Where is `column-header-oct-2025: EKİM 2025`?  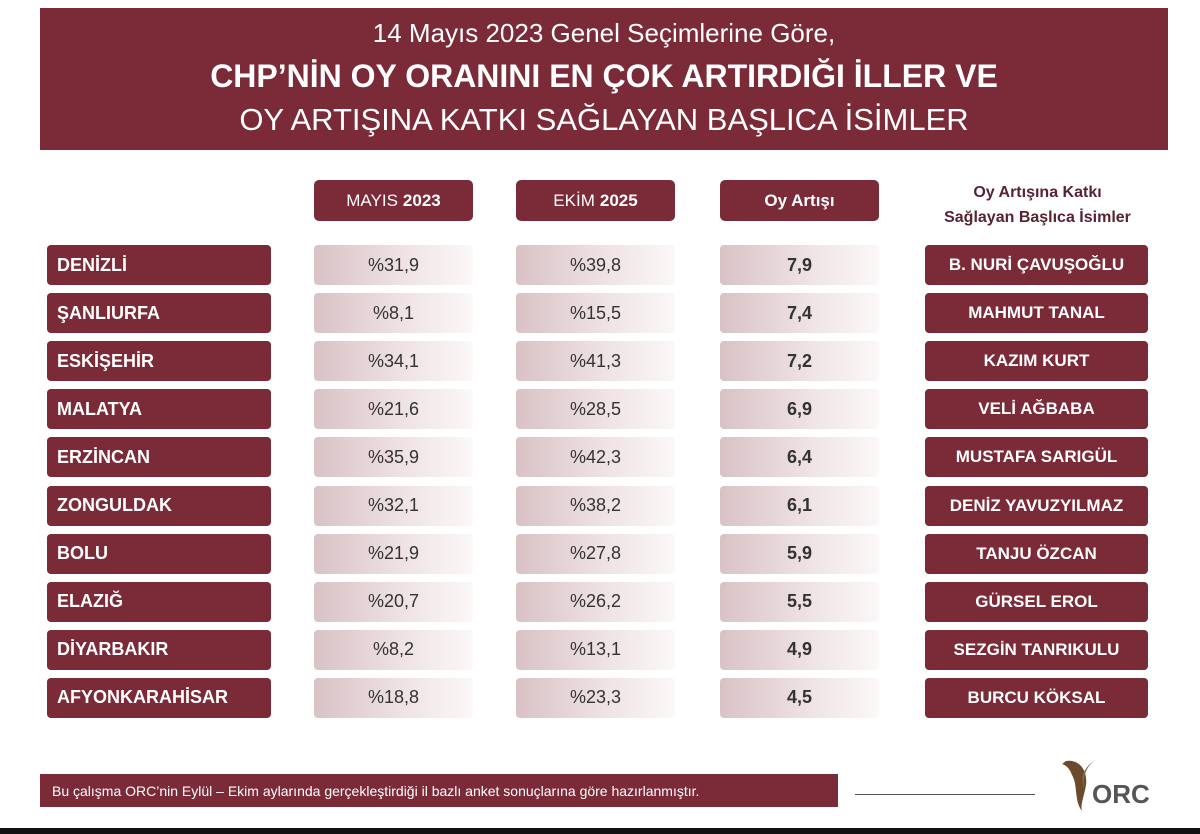
column-header-oct-2025: EKİM 2025 is located at coordinates (595, 200).